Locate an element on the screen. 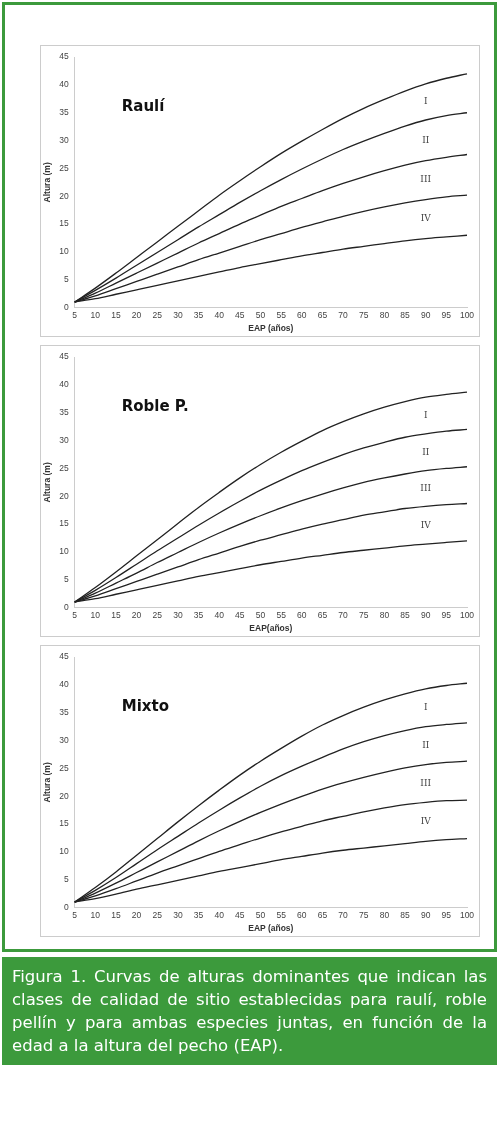 Image resolution: width=503 pixels, height=1126 pixels. text: Figura 1. Curvas de alturas dominantes que indican las clases de calidad de sitio establecidas para raulí, roble pellín y para ambas especies juntas, en función de la edad a la altura del pecho (EAP). is located at coordinates (249, 1011).